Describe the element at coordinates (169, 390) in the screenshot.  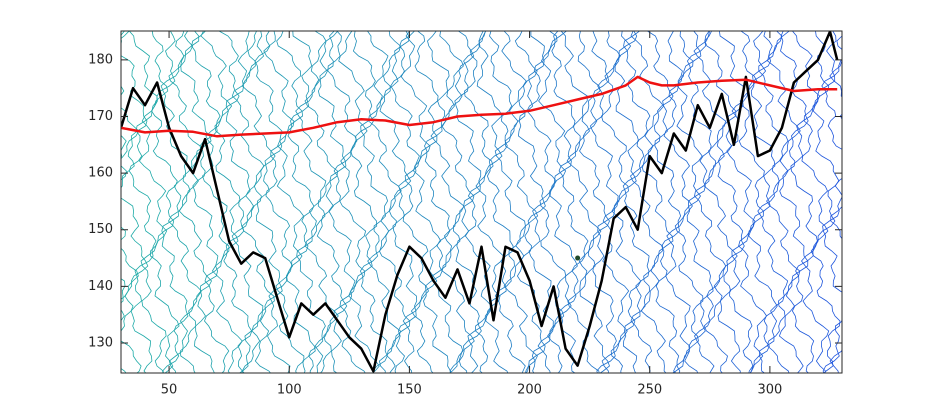
I see `x-tick-label: 50` at that location.